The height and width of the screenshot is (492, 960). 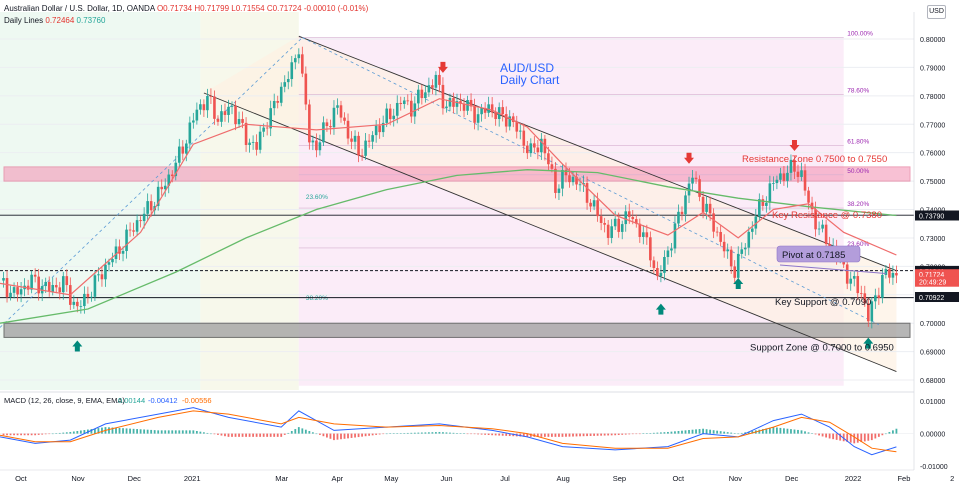 I want to click on fib-label: 61.80%, so click(x=858, y=142).